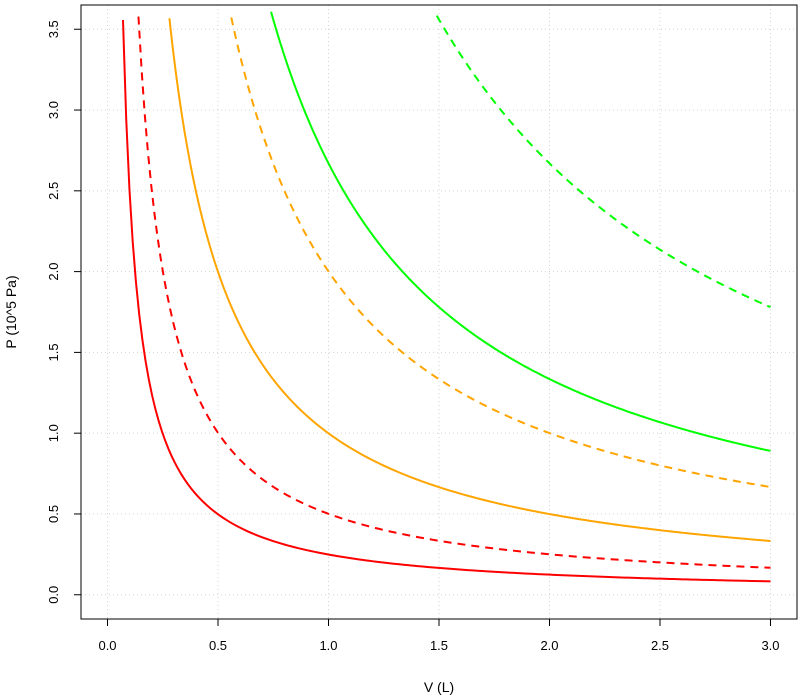 This screenshot has height=698, width=807. I want to click on x-axis: 0.0 0.5 1.0 1.5 2.0 2.5 3.0, so click(439, 635).